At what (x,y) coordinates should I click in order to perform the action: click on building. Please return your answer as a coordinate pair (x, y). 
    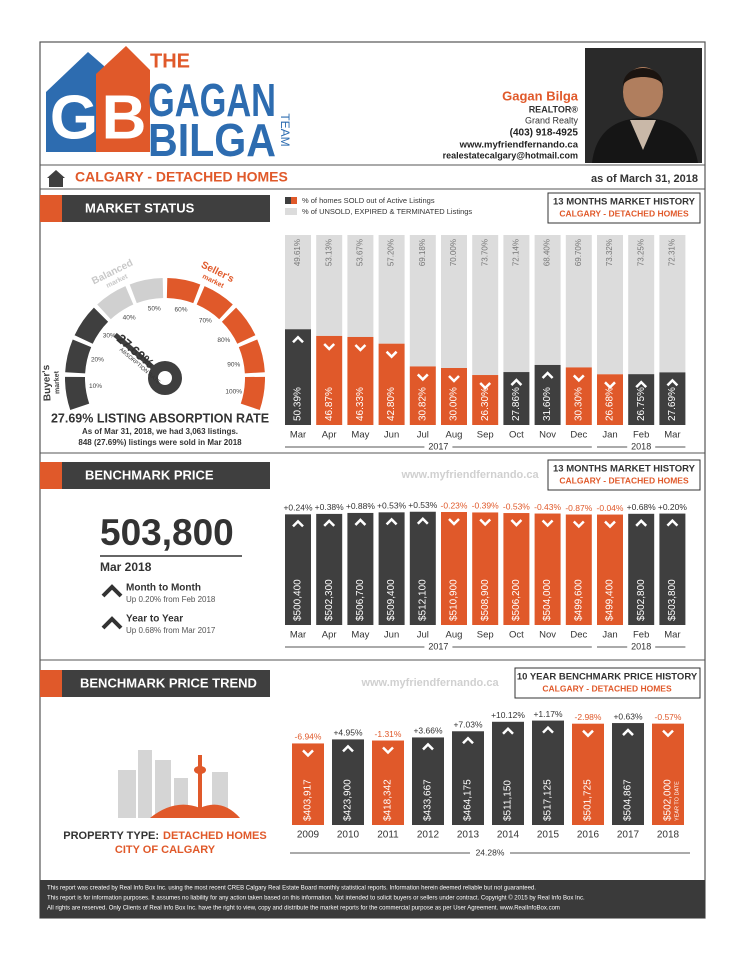
    Looking at the image, I should click on (163, 789).